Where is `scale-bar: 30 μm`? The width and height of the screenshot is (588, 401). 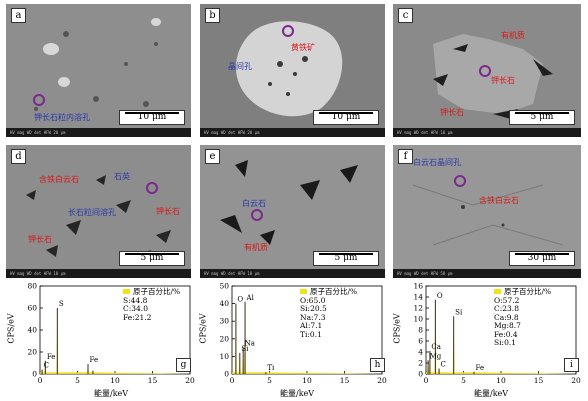 scale-bar: 30 μm is located at coordinates (542, 258).